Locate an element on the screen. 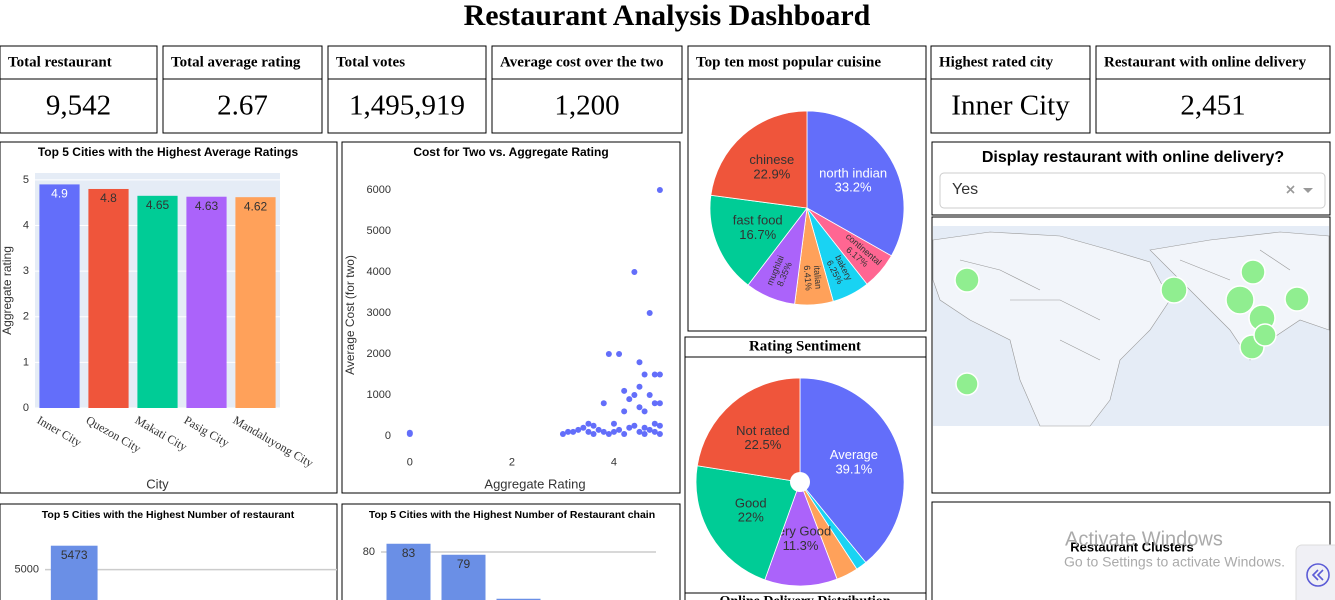  y-axis-title: Average Cost (for two) is located at coordinates (350, 315).